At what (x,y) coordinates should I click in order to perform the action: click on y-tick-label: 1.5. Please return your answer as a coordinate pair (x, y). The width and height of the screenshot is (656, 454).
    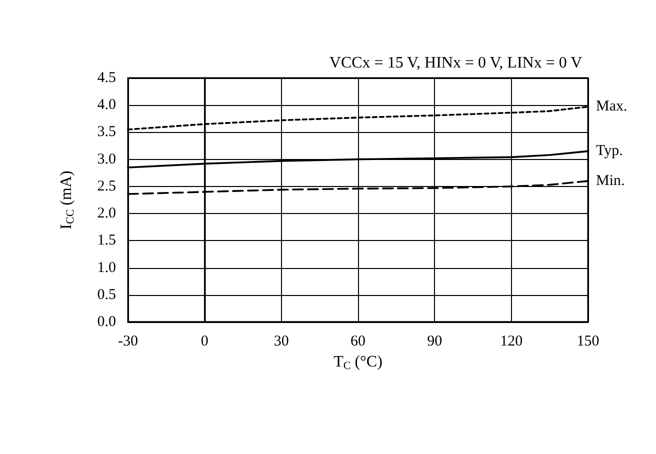
    Looking at the image, I should click on (106, 240).